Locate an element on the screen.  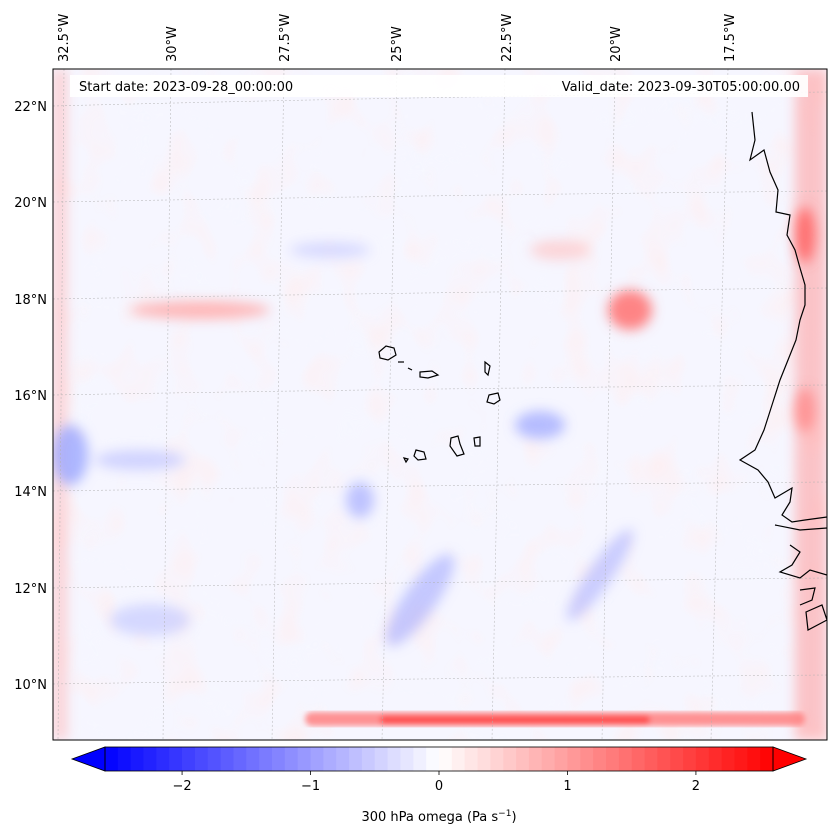
lon-label: 17.5°W is located at coordinates (730, 38).